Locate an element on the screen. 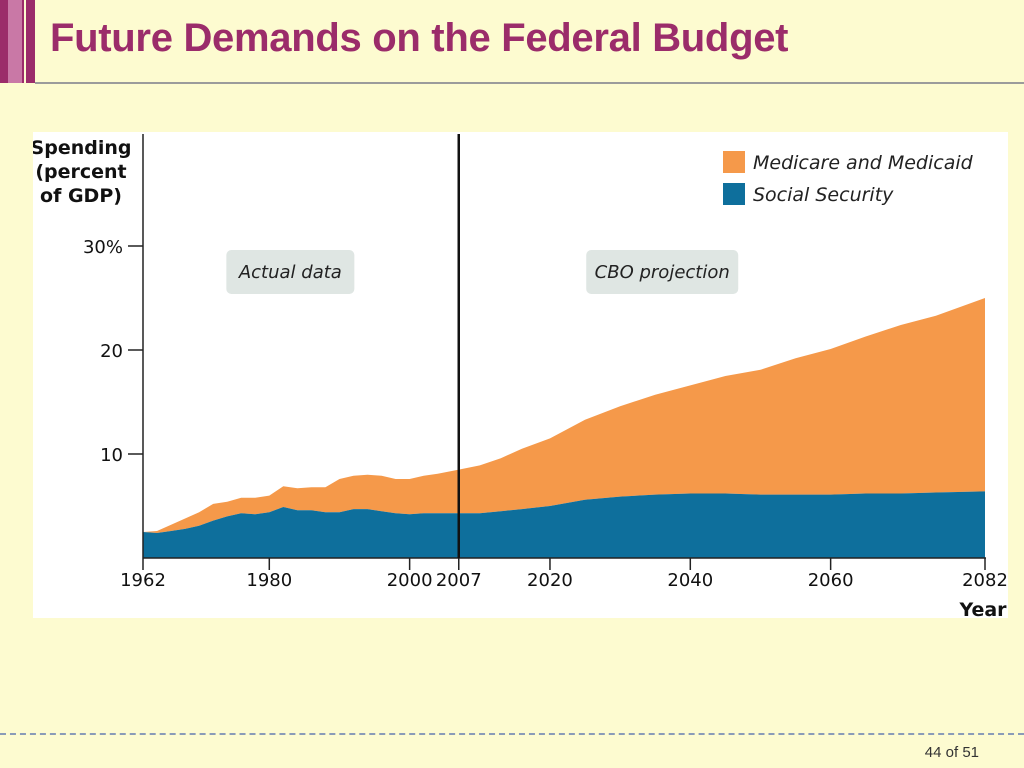 This screenshot has height=768, width=1024. x-tick-label-2082: 2082 is located at coordinates (985, 580).